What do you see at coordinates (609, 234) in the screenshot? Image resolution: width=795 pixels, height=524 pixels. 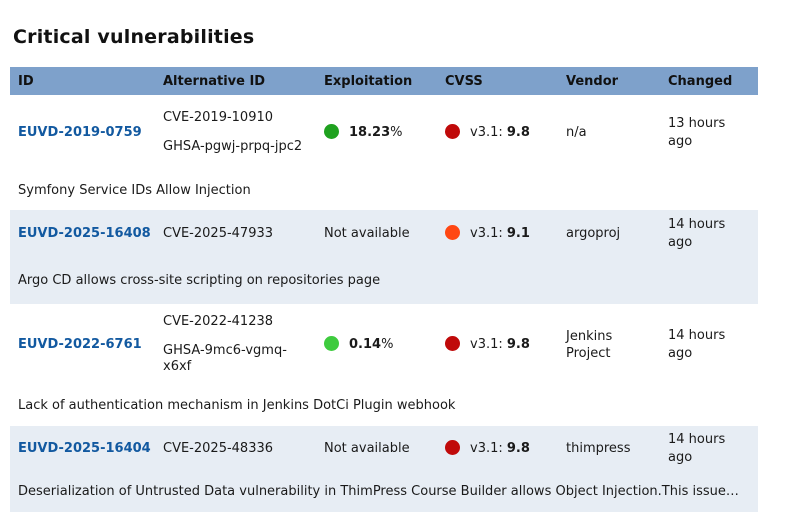 I see `vendor-cell: argoproj` at bounding box center [609, 234].